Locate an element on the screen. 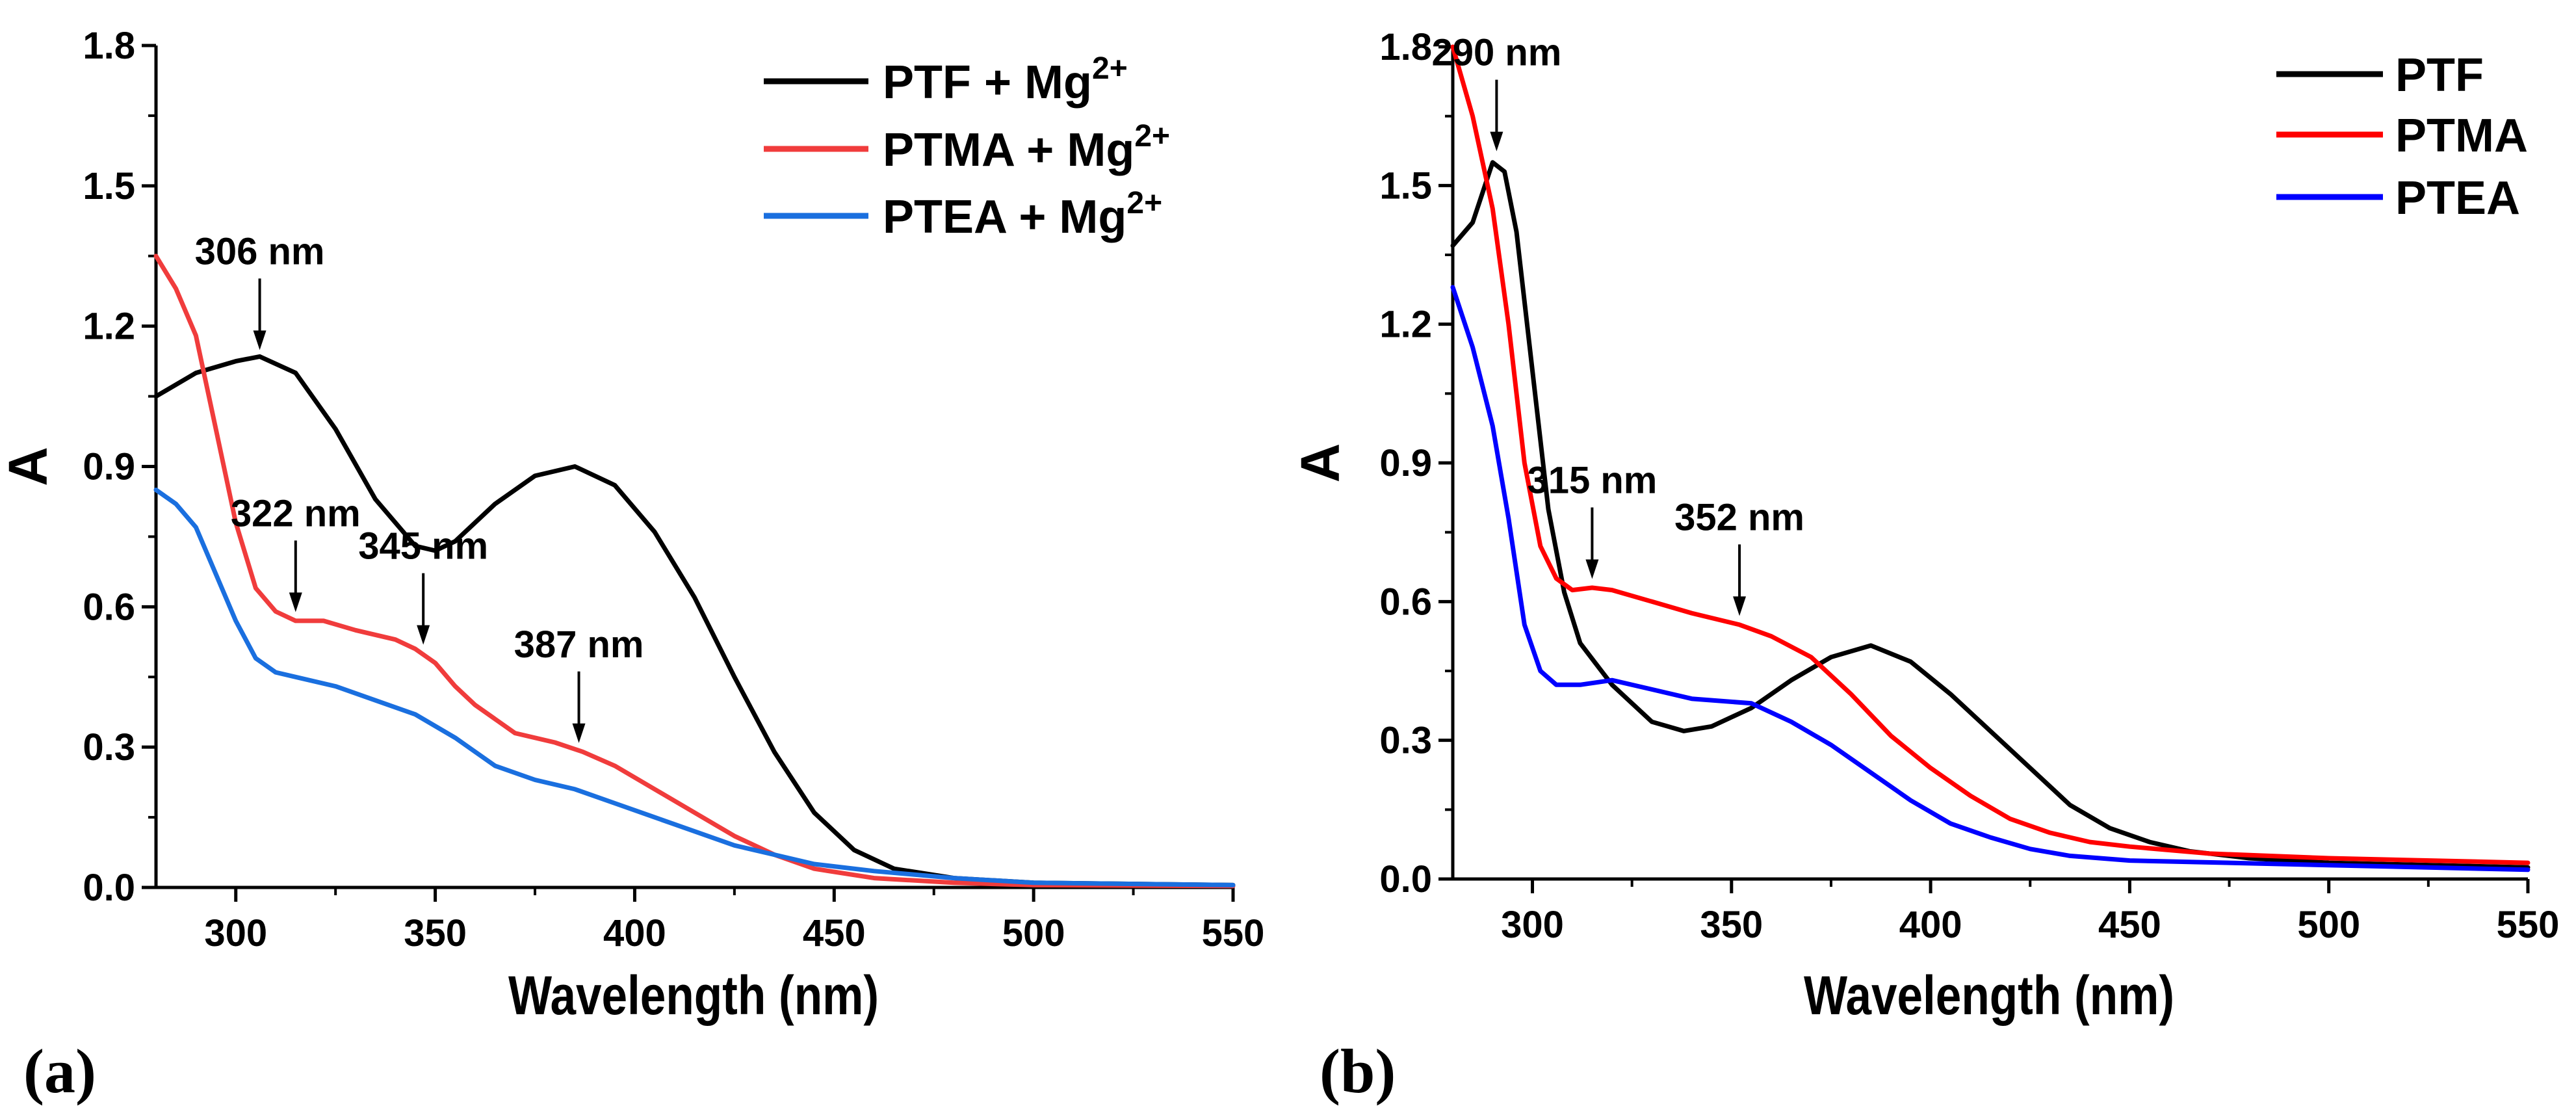  panel-label: (b) is located at coordinates (1358, 1071).